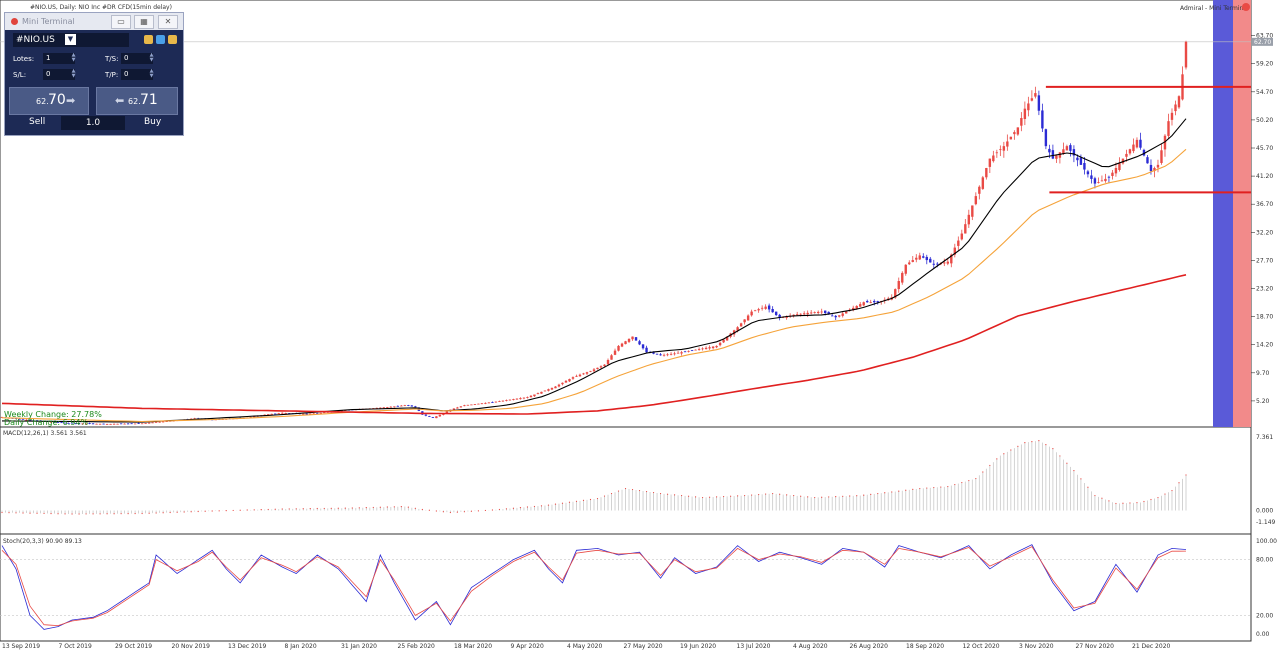 This screenshot has height=651, width=1280. I want to click on close-icon, so click(1246, 7).